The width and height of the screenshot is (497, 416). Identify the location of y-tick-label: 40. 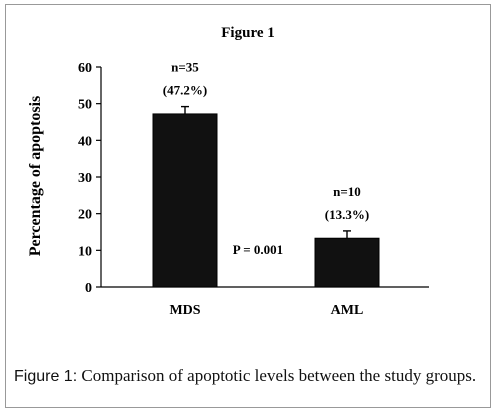
(85, 141).